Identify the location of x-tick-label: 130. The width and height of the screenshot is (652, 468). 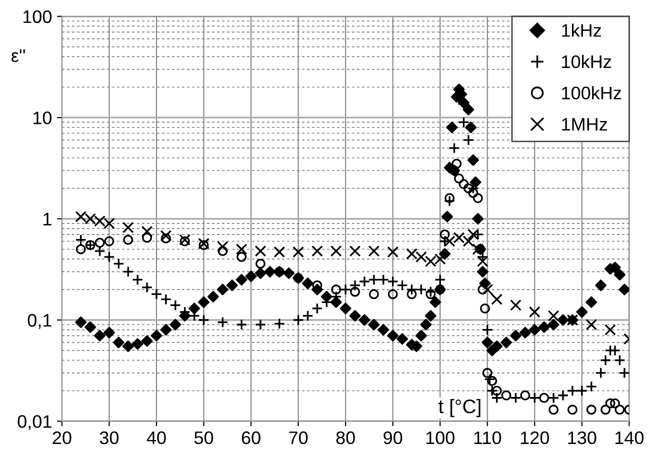
(582, 437).